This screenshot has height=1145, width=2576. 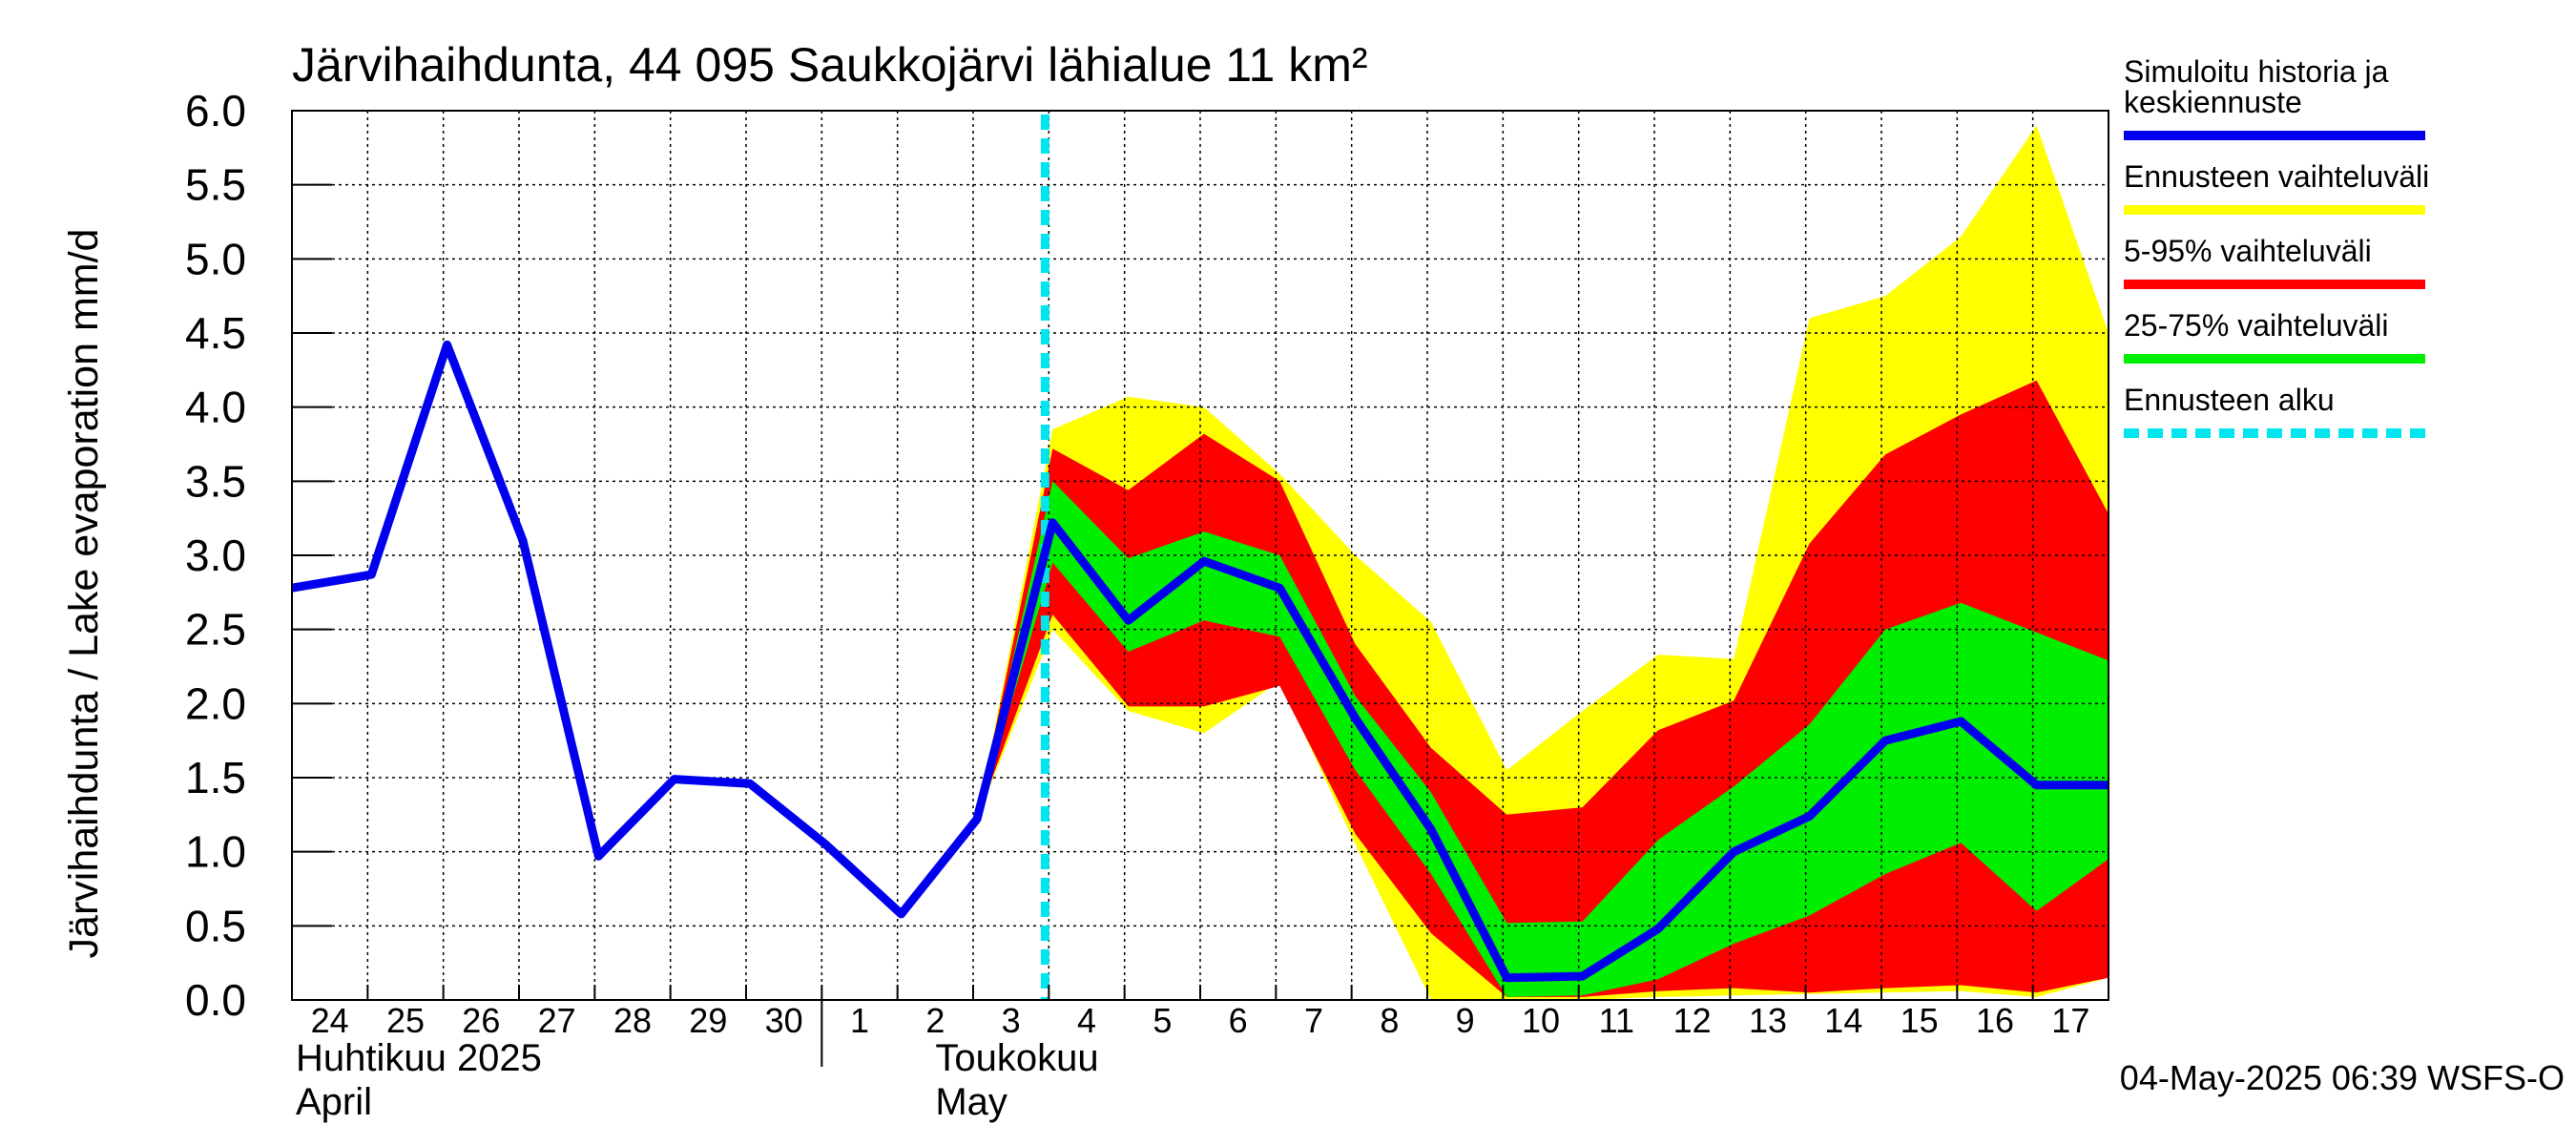 What do you see at coordinates (1541, 1021) in the screenshot?
I see `x-tick-label: 10` at bounding box center [1541, 1021].